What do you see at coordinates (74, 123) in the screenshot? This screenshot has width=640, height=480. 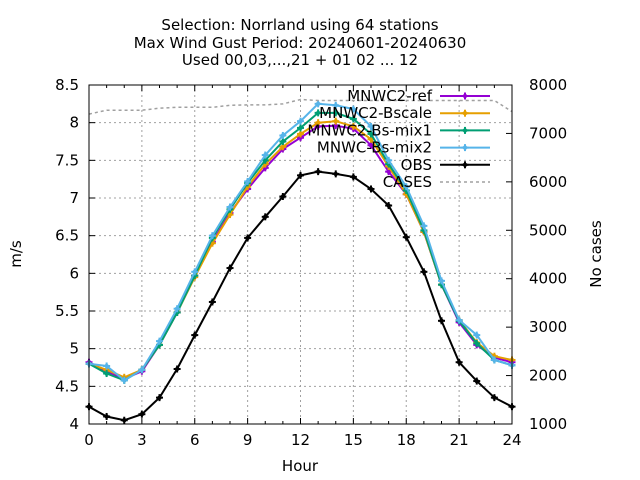 I see `y-tick-label: 8` at bounding box center [74, 123].